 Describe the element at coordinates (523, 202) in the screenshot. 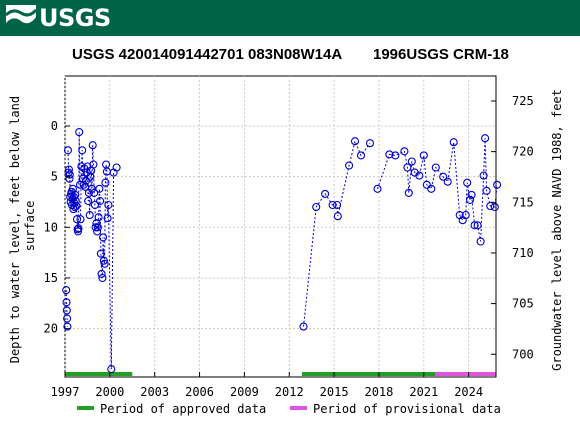

I see `y-right-tick-label: 715` at that location.